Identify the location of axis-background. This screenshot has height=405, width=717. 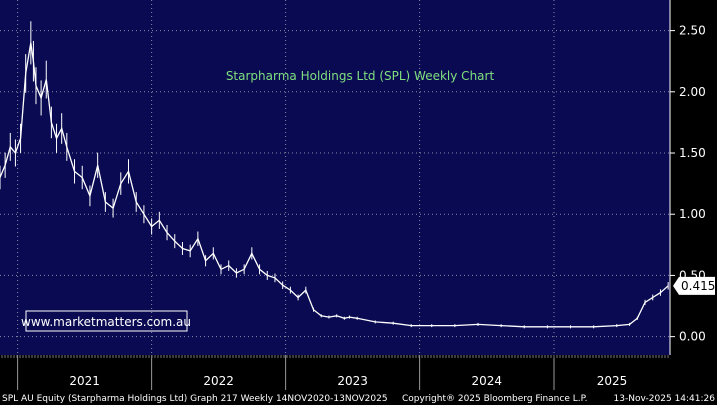
(693, 177).